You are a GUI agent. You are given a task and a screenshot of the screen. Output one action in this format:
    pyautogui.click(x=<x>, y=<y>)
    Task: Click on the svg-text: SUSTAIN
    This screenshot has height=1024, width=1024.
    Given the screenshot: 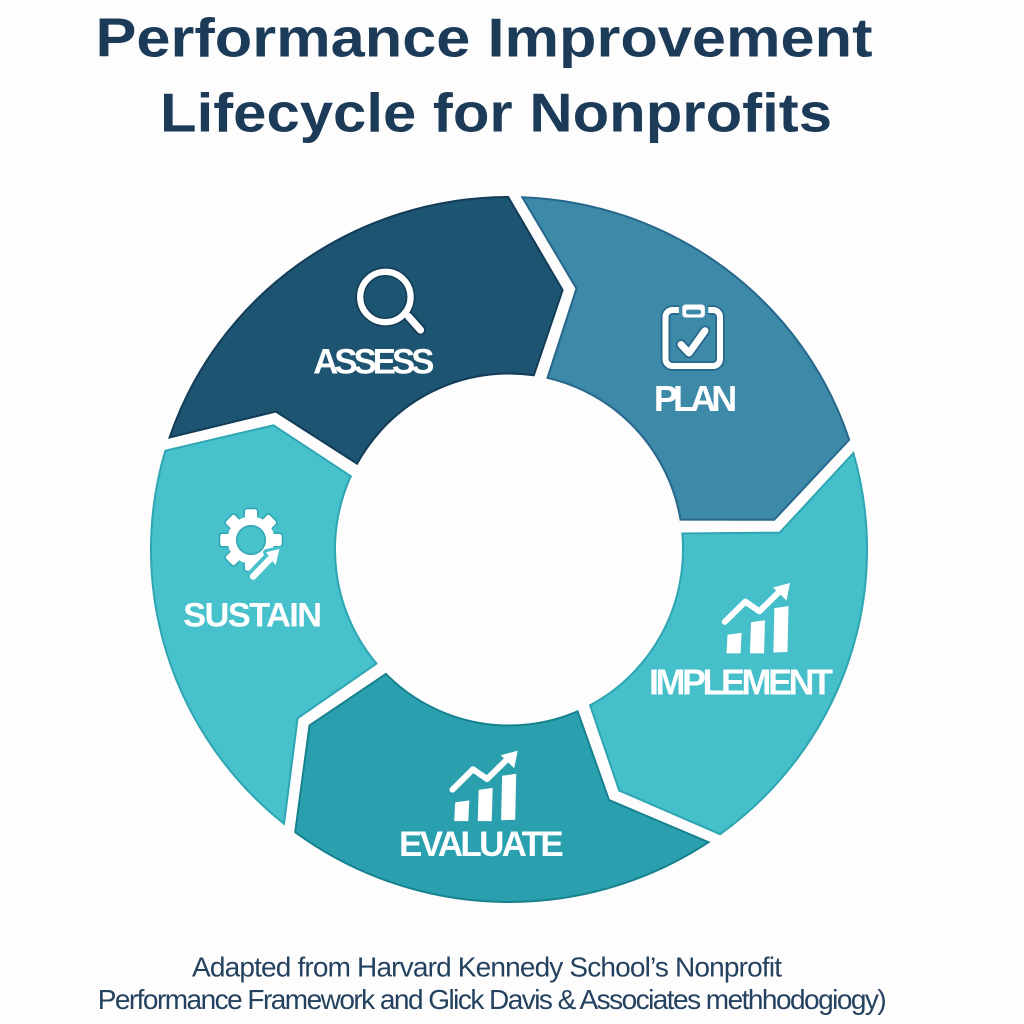 What is the action you would take?
    pyautogui.click(x=252, y=616)
    